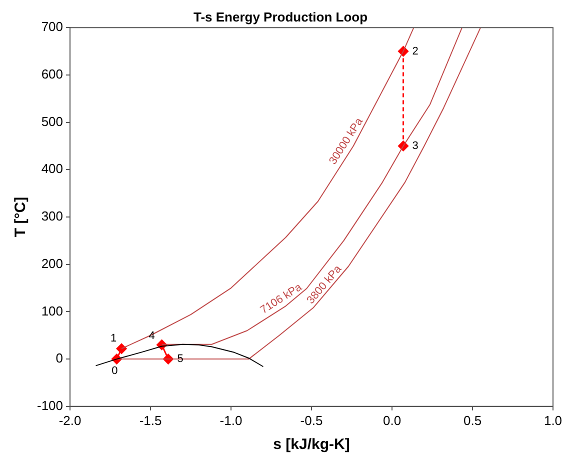 The image size is (575, 466). Describe the element at coordinates (52, 310) in the screenshot. I see `y-tick-label: 100` at that location.